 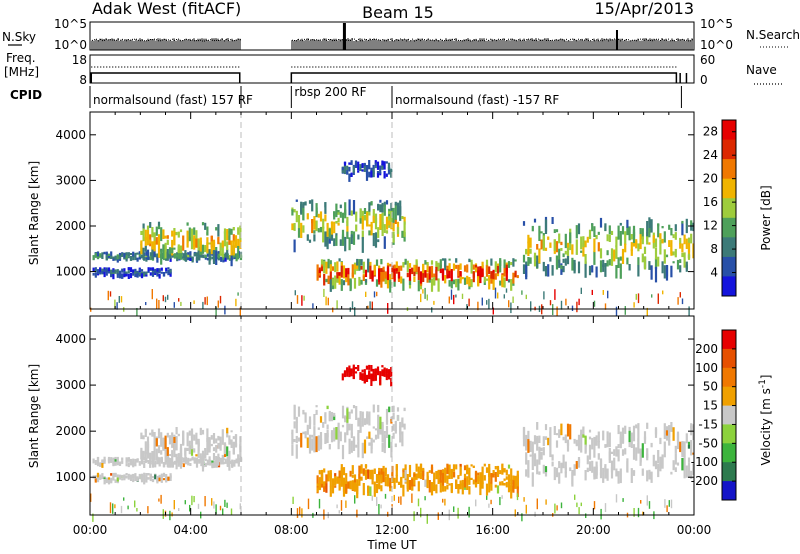 What do you see at coordinates (392, 44) in the screenshot?
I see `nsky-bars` at bounding box center [392, 44].